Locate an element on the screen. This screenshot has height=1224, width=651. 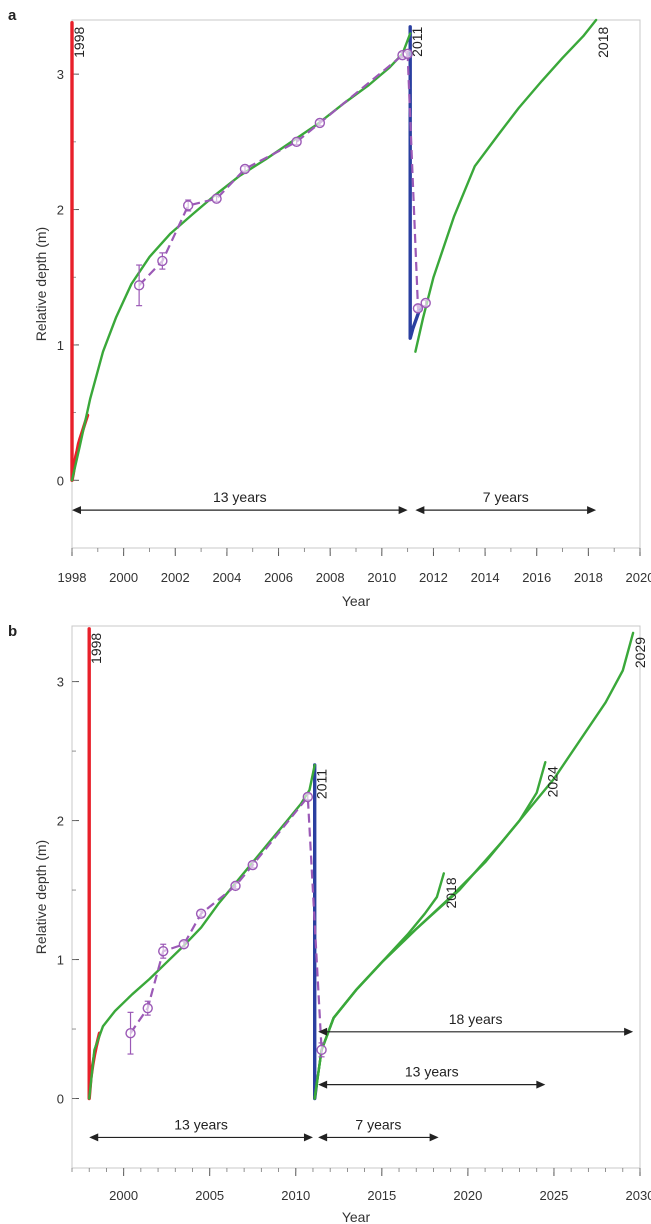
year-label: 2029 is located at coordinates (640, 652).